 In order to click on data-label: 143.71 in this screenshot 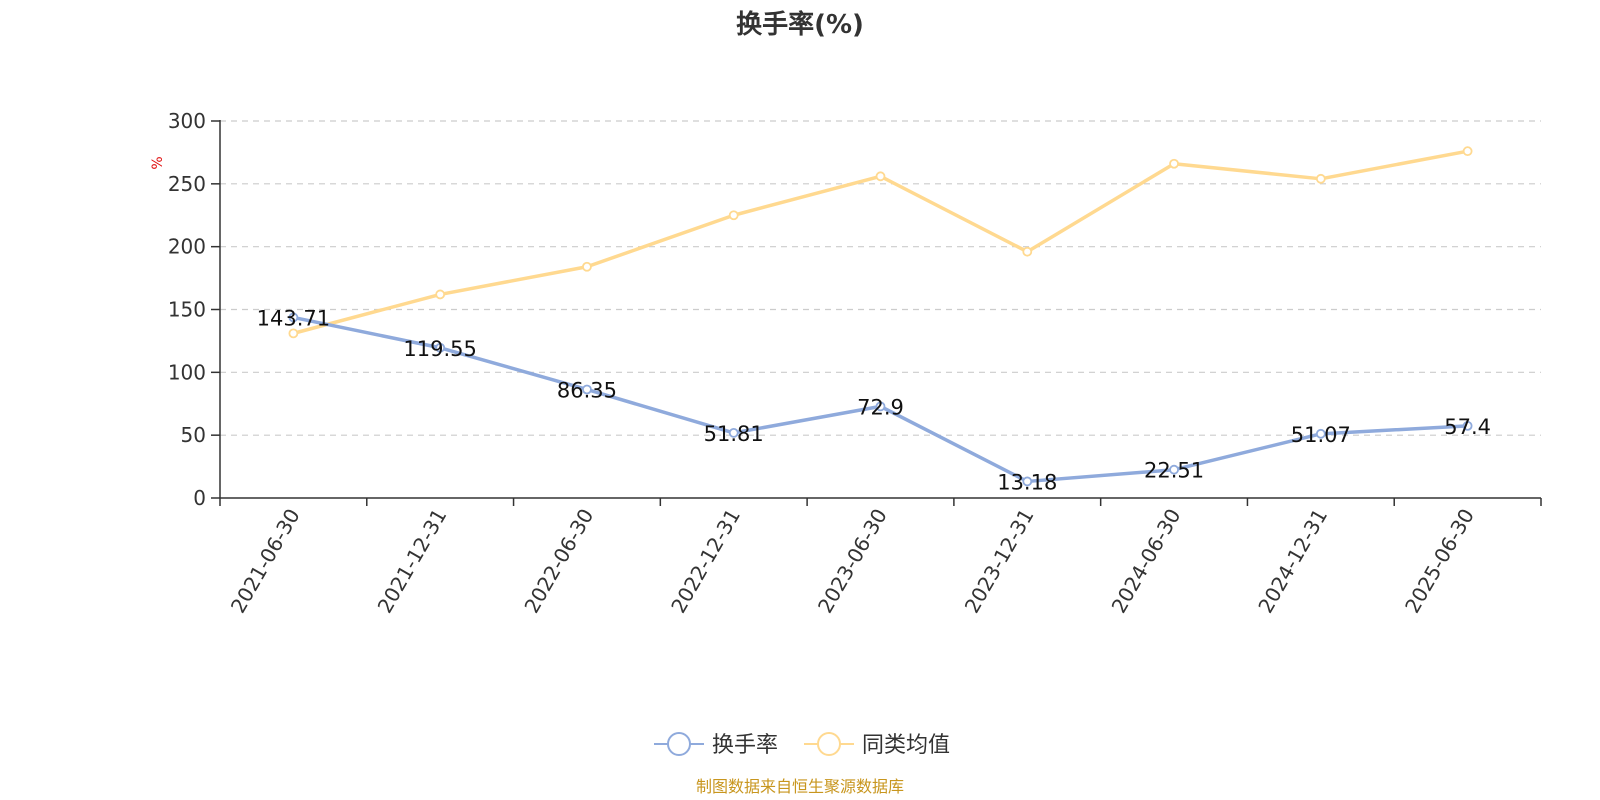, I will do `click(293, 318)`.